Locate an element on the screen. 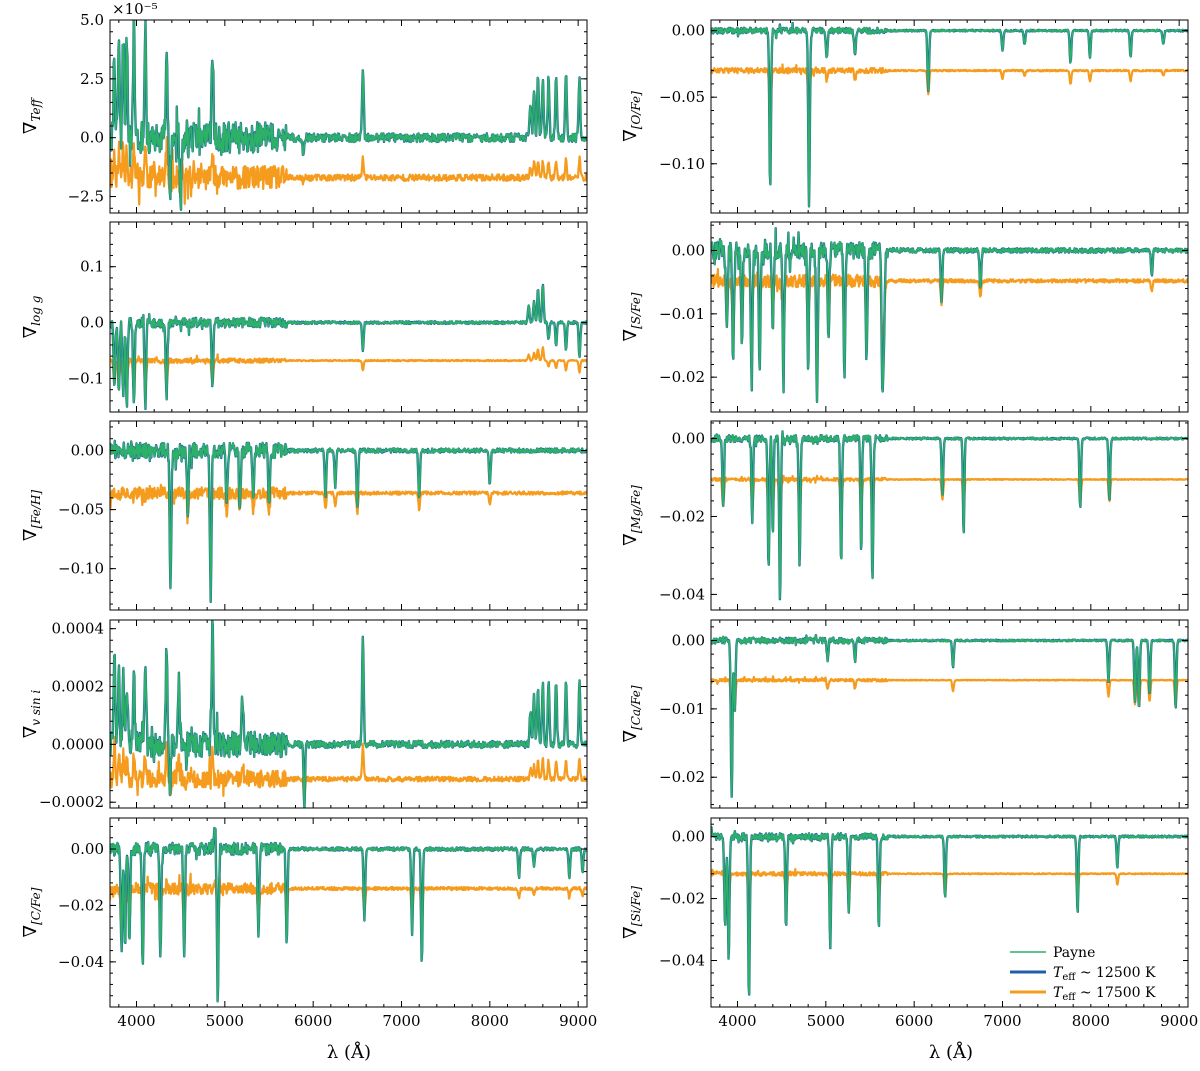  legend-label-payne: Payne is located at coordinates (1074, 953).